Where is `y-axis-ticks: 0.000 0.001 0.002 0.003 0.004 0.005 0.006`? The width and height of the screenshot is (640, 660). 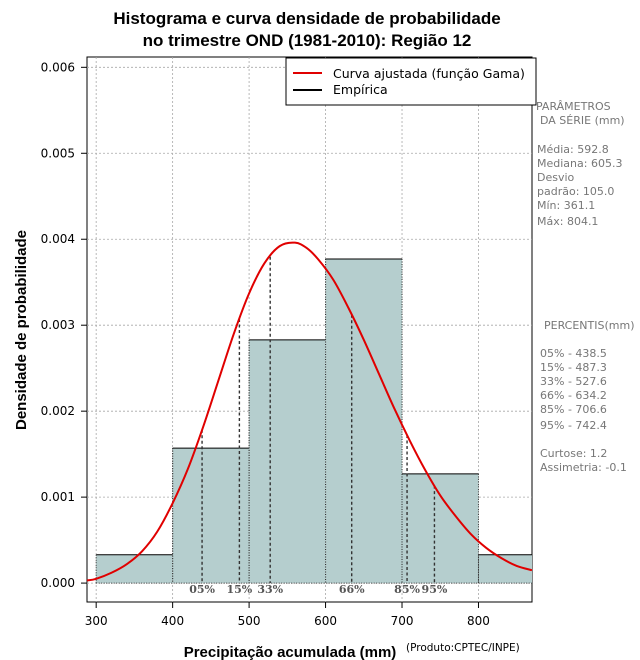 y-axis-ticks: 0.000 0.001 0.002 0.003 0.004 0.005 0.006 is located at coordinates (64, 325).